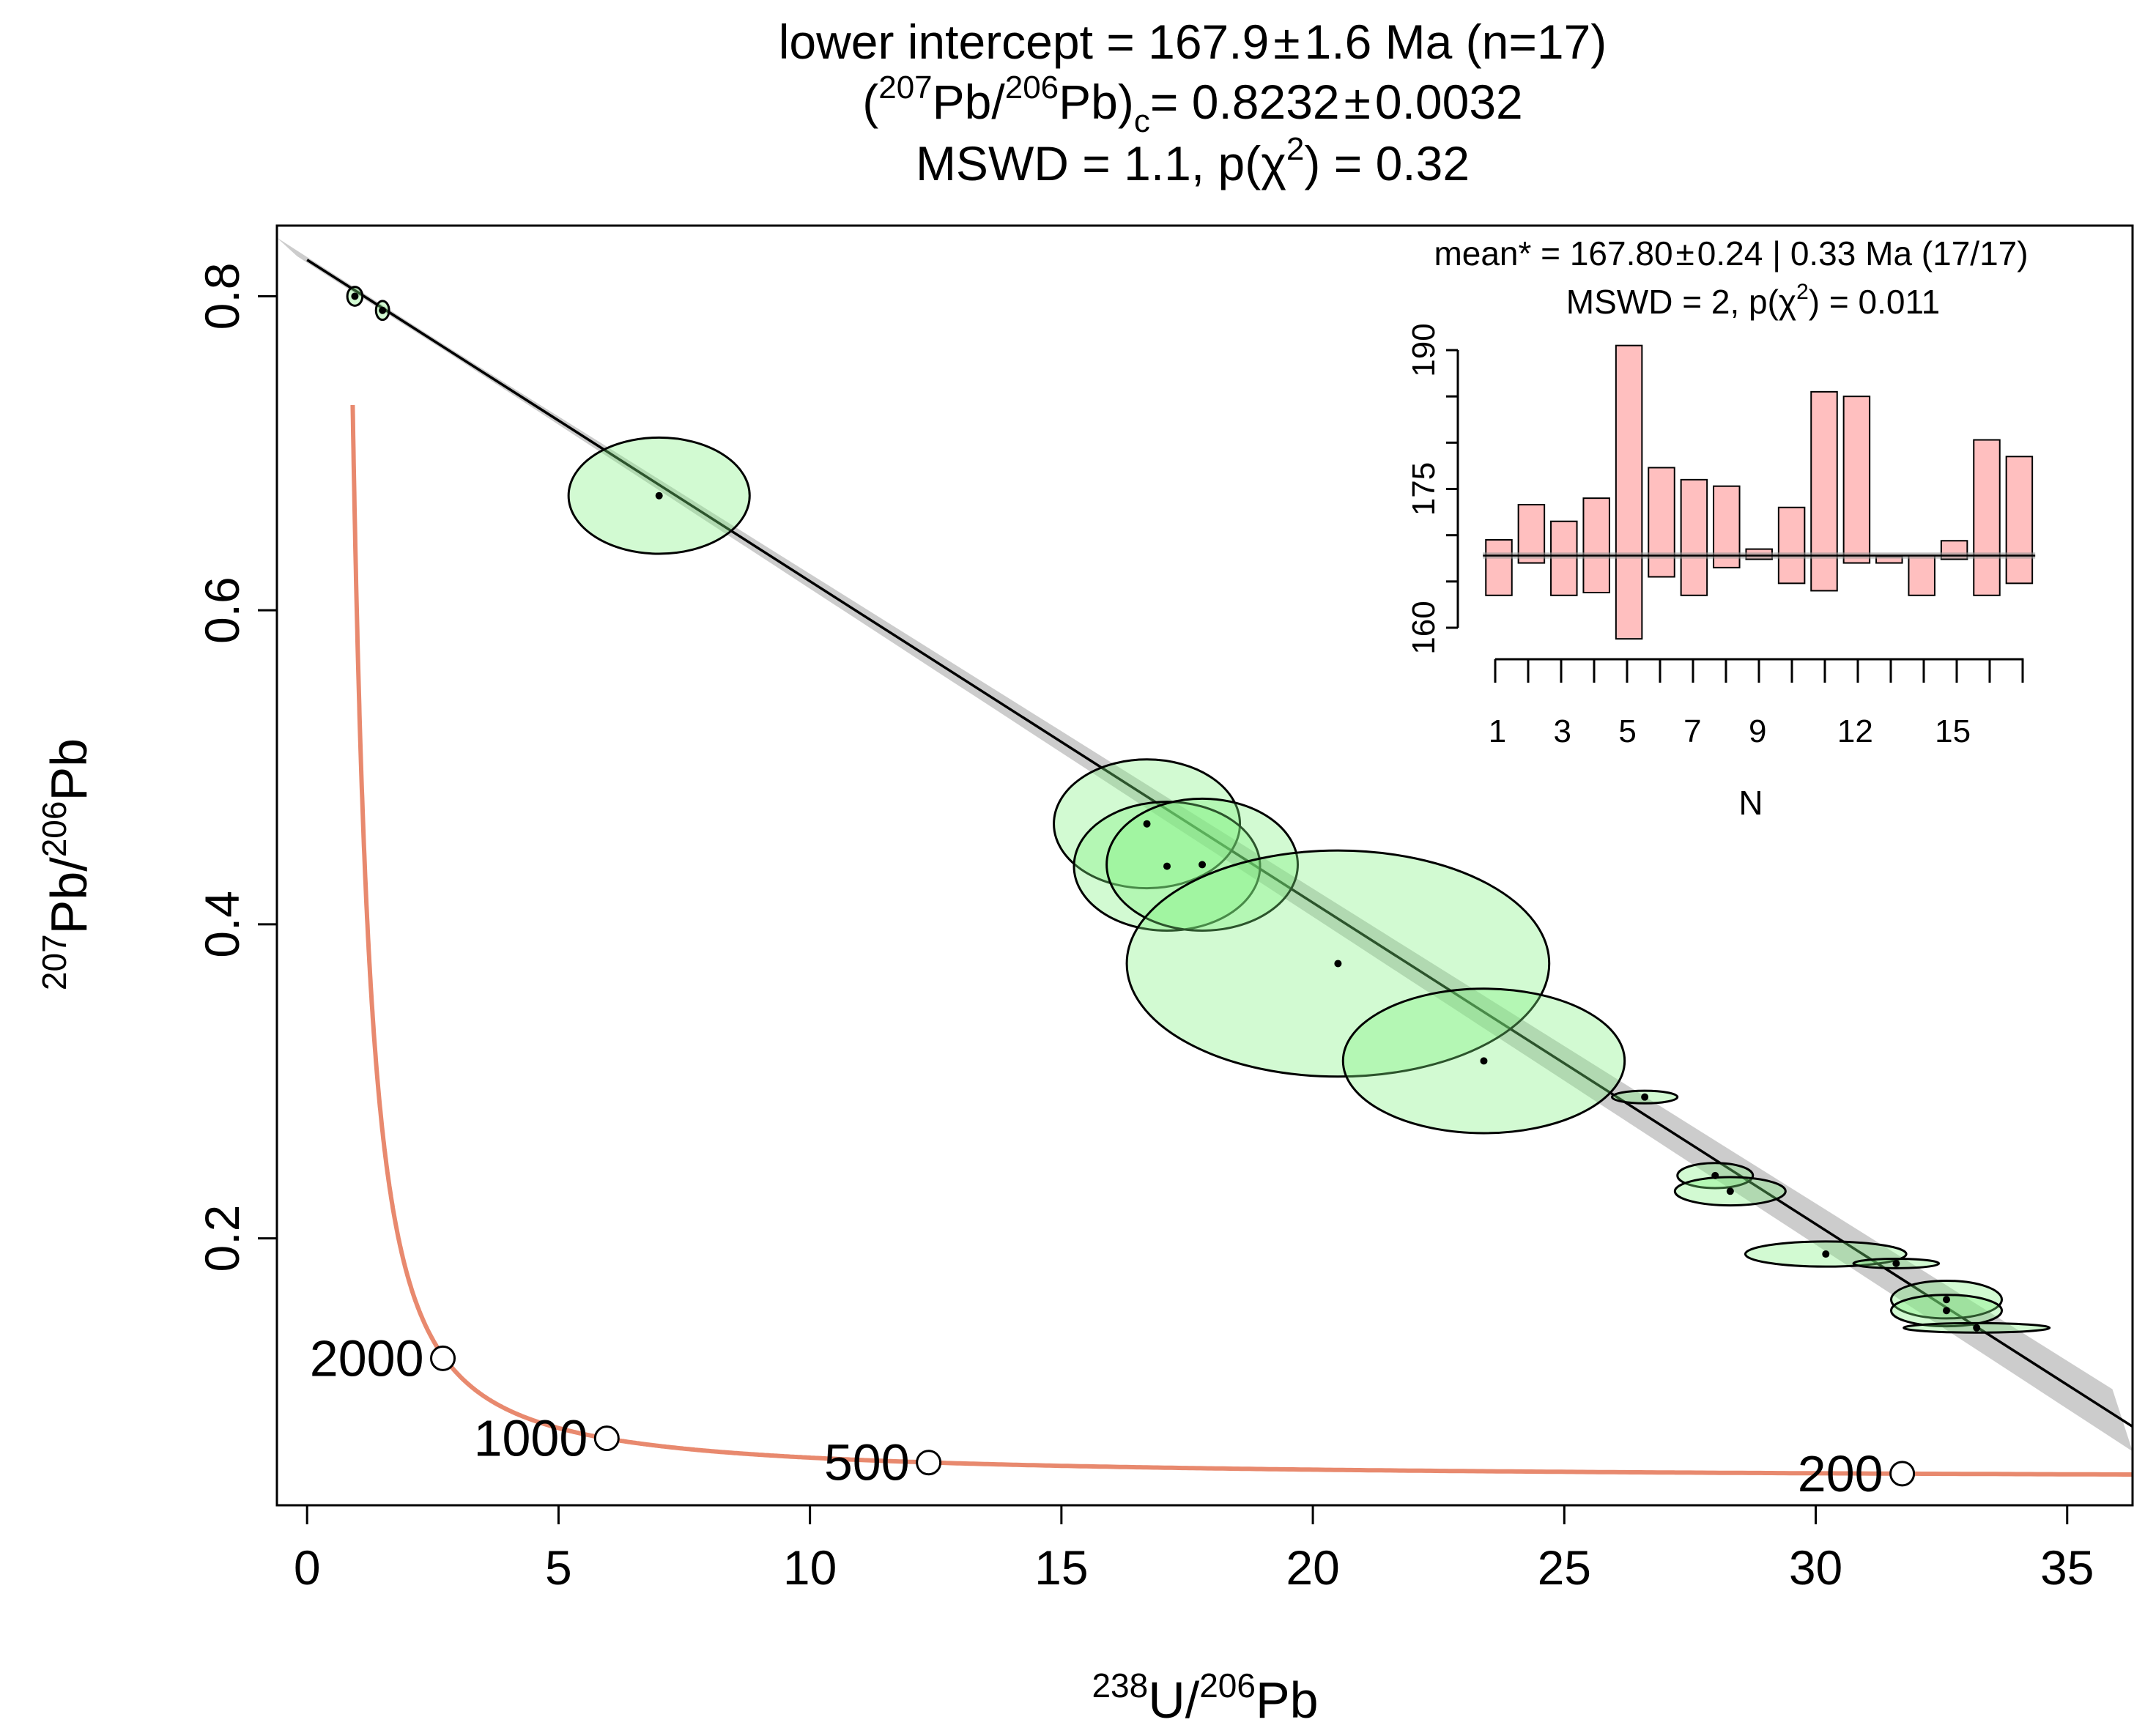 Image resolution: width=2145 pixels, height=1736 pixels. Describe the element at coordinates (66, 864) in the screenshot. I see `y-axis-title: 207Pb/206Pb` at that location.